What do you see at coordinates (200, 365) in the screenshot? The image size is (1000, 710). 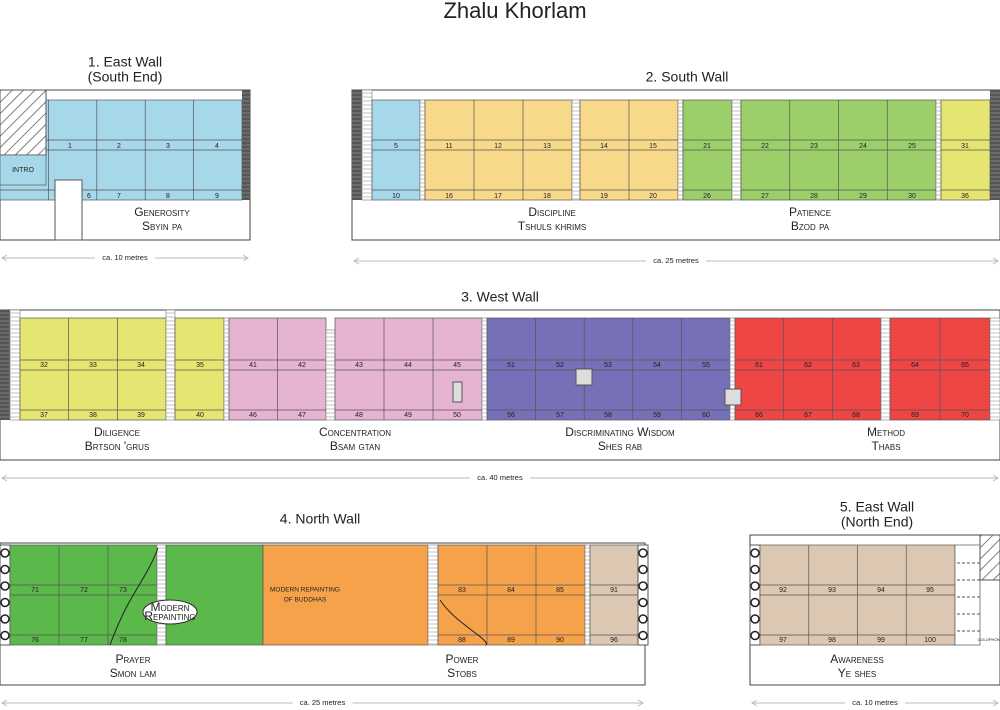 I see `panel-number: 35` at bounding box center [200, 365].